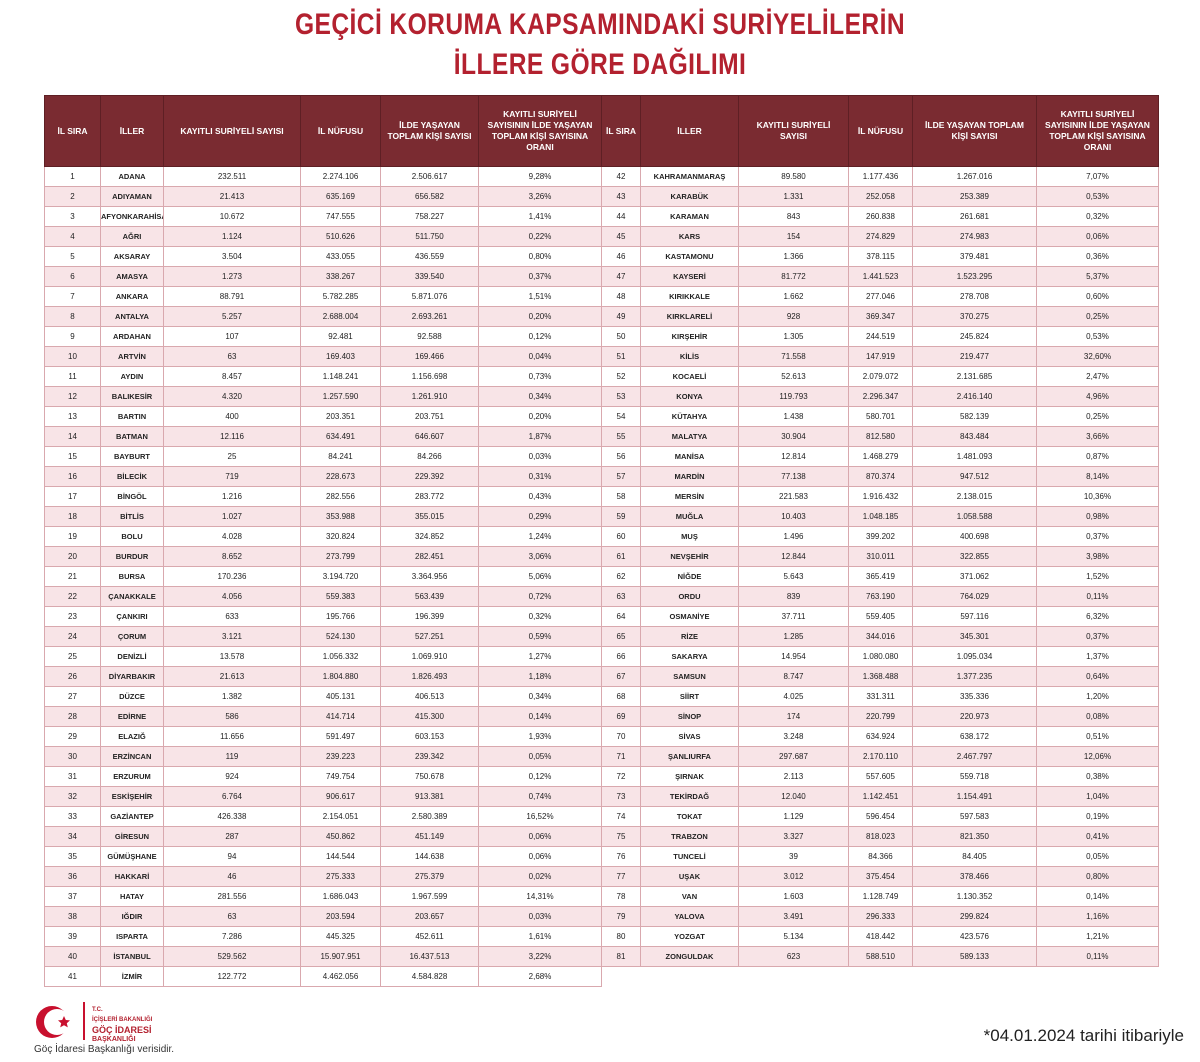 Image resolution: width=1200 pixels, height=1062 pixels. What do you see at coordinates (429, 656) in the screenshot?
I see `cell: 1.069.910` at bounding box center [429, 656].